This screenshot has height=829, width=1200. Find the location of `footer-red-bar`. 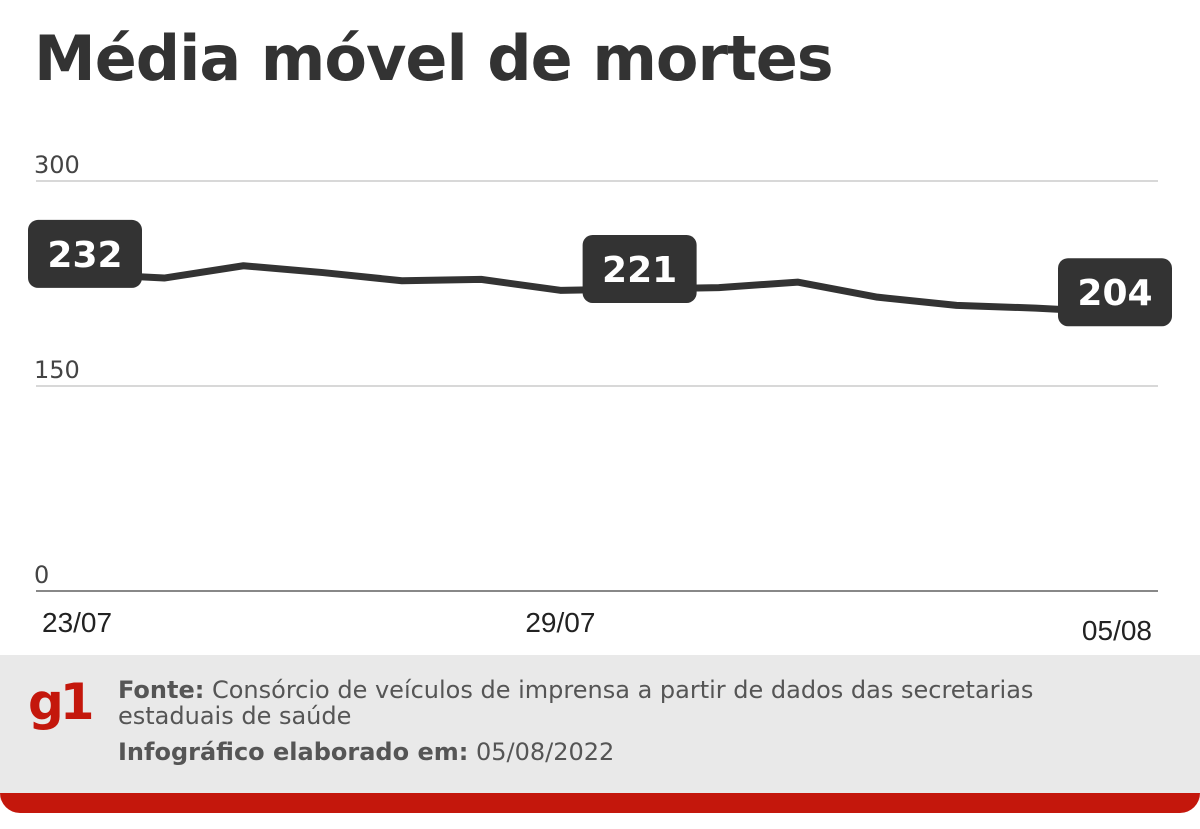

footer-red-bar is located at coordinates (600, 803).